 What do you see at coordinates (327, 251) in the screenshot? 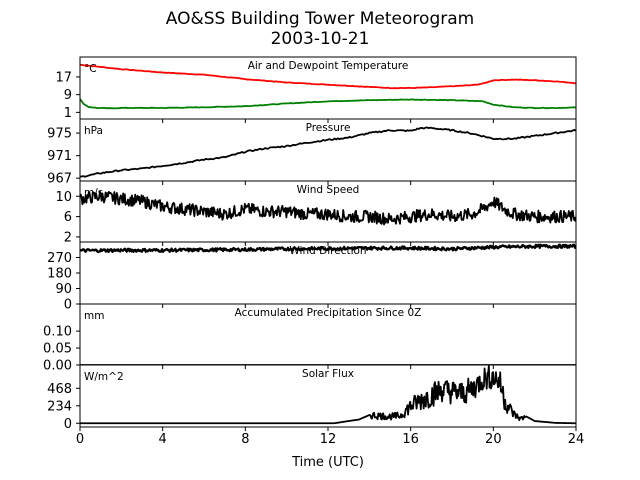
I see `panel-title: Wind Direction` at bounding box center [327, 251].